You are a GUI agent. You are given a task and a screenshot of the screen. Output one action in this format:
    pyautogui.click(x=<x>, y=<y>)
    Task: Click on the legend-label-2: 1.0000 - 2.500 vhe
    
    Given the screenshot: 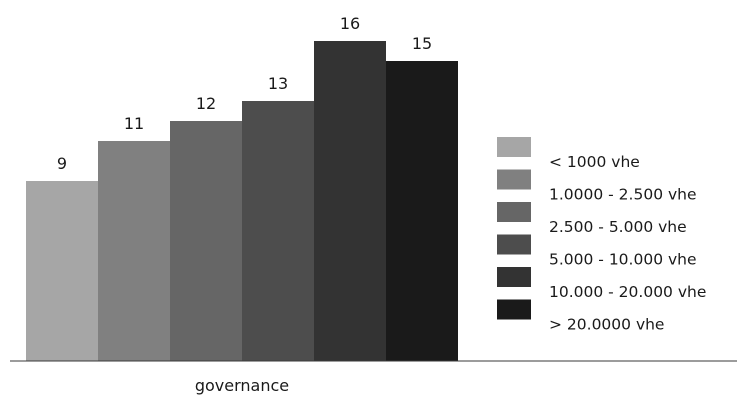 What is the action you would take?
    pyautogui.click(x=623, y=195)
    